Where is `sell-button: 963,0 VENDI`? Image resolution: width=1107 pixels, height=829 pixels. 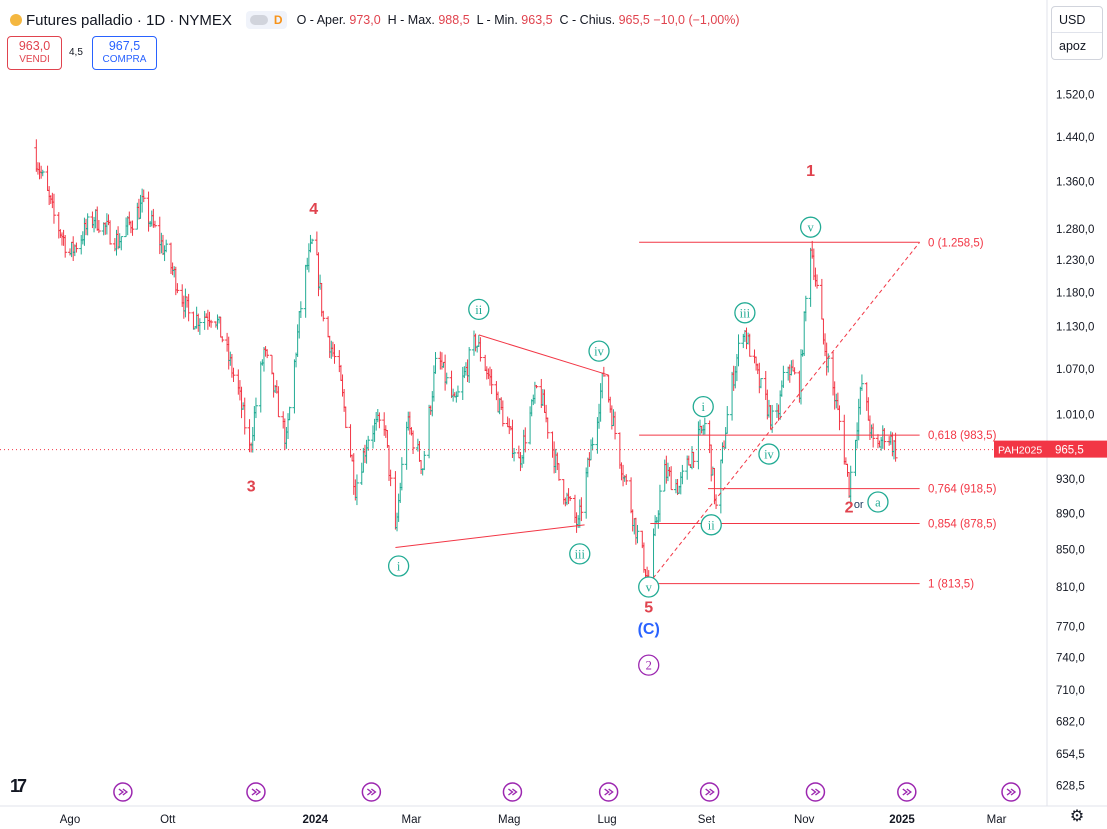
sell-button: 963,0 VENDI is located at coordinates (34, 53).